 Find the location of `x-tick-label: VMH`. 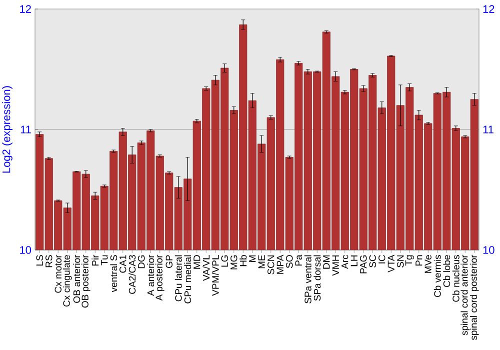

x-tick-label: VMH is located at coordinates (335, 265).